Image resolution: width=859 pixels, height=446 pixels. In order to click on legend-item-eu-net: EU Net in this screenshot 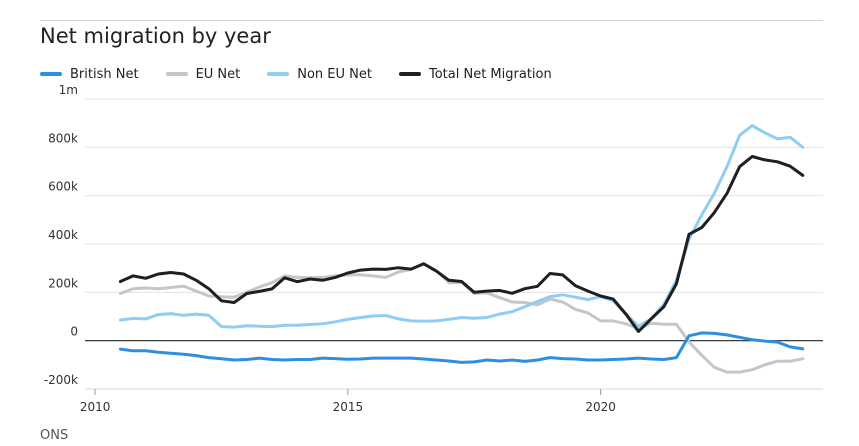, I will do `click(203, 74)`.